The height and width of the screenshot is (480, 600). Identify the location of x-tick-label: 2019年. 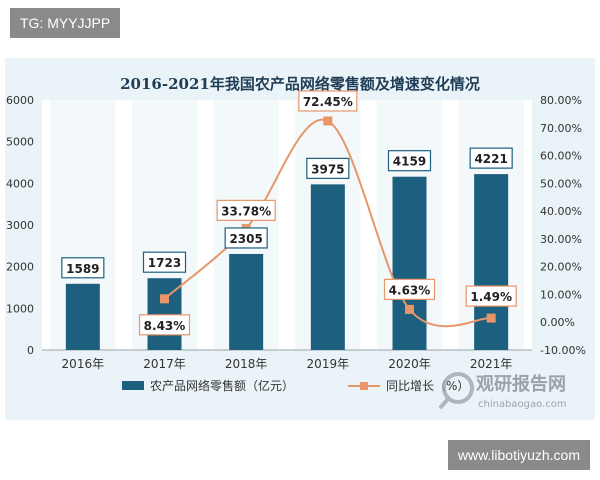
(328, 364).